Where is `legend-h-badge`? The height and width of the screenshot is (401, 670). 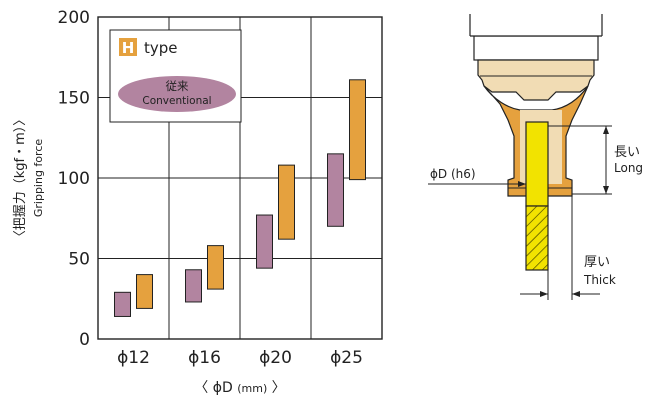
legend-h-badge is located at coordinates (128, 47).